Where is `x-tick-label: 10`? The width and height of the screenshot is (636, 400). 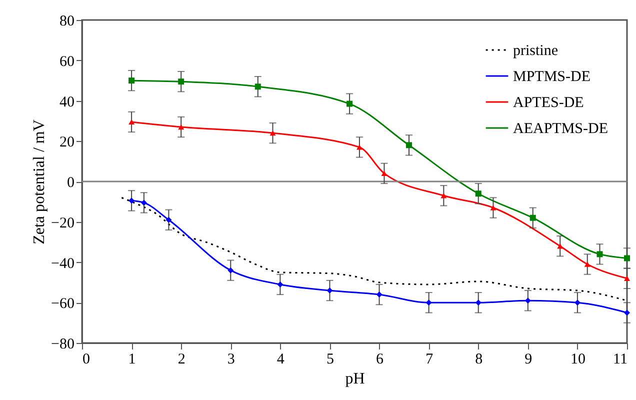
x-tick-label: 10 is located at coordinates (578, 360).